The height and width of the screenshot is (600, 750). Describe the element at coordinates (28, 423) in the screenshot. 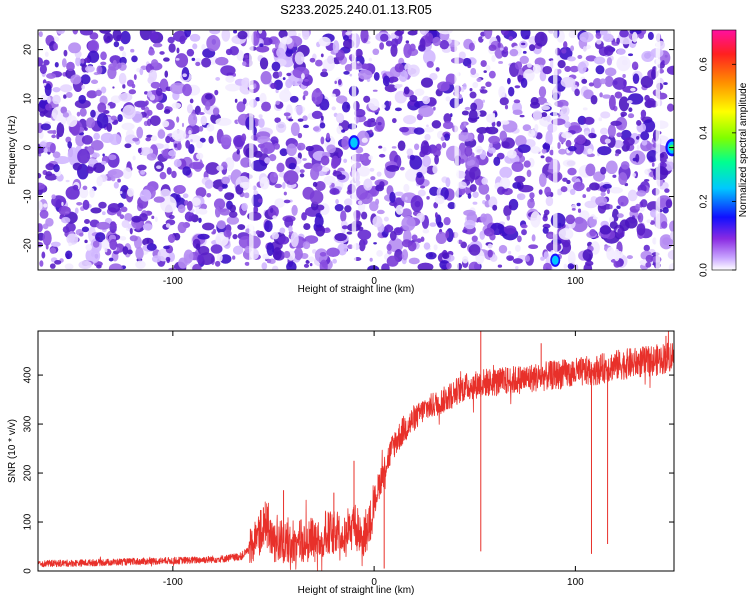

I see `snr-ytick-label: 300` at that location.